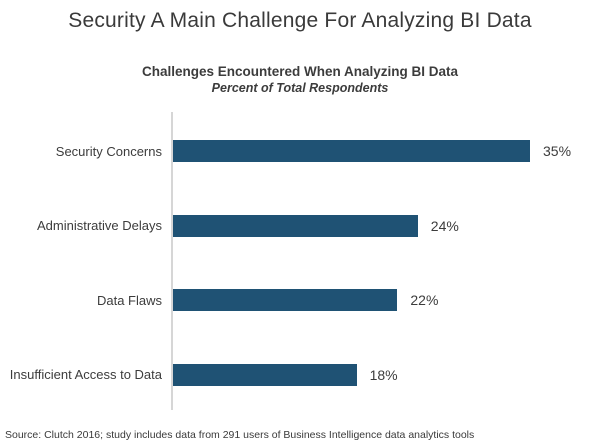 Image resolution: width=600 pixels, height=448 pixels. I want to click on value-label: 24%, so click(444, 225).